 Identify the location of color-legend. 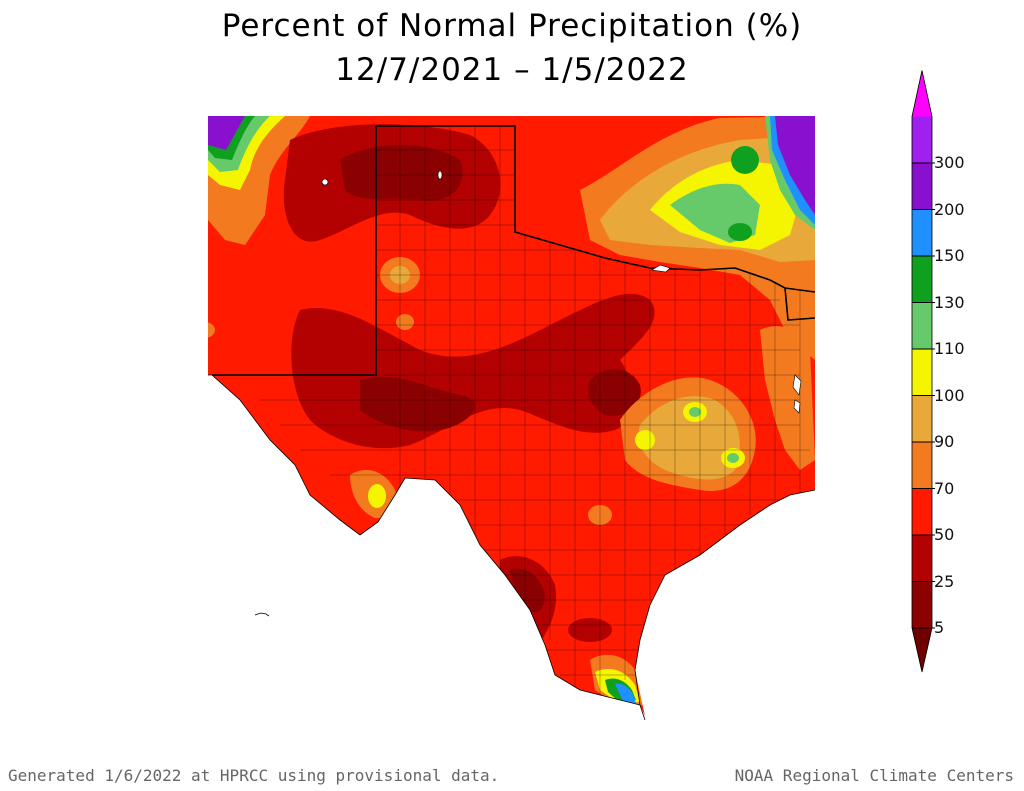
(923, 371).